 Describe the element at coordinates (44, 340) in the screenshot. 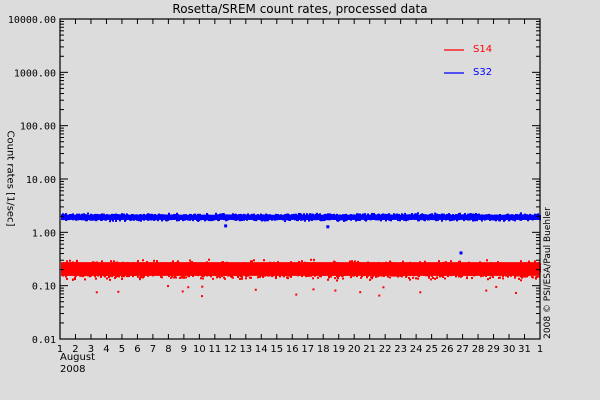

I see `y-tick-label: 0.01` at that location.